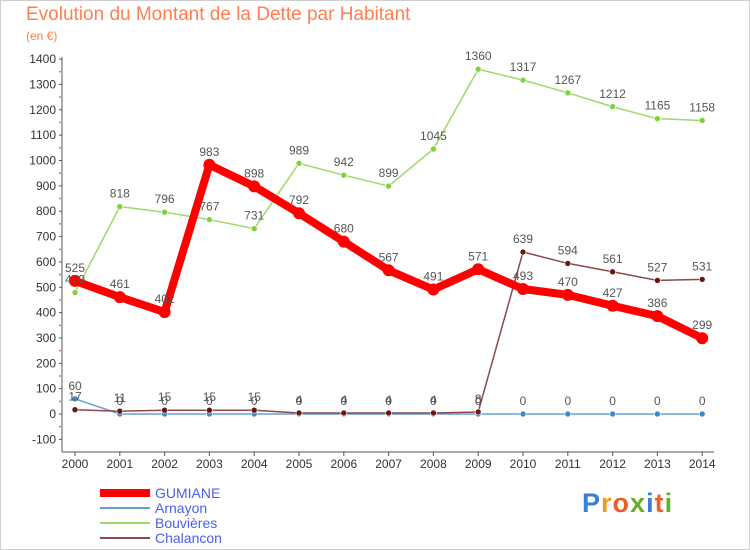 Image resolution: width=750 pixels, height=550 pixels. Describe the element at coordinates (120, 284) in the screenshot. I see `data-label: 461` at that location.